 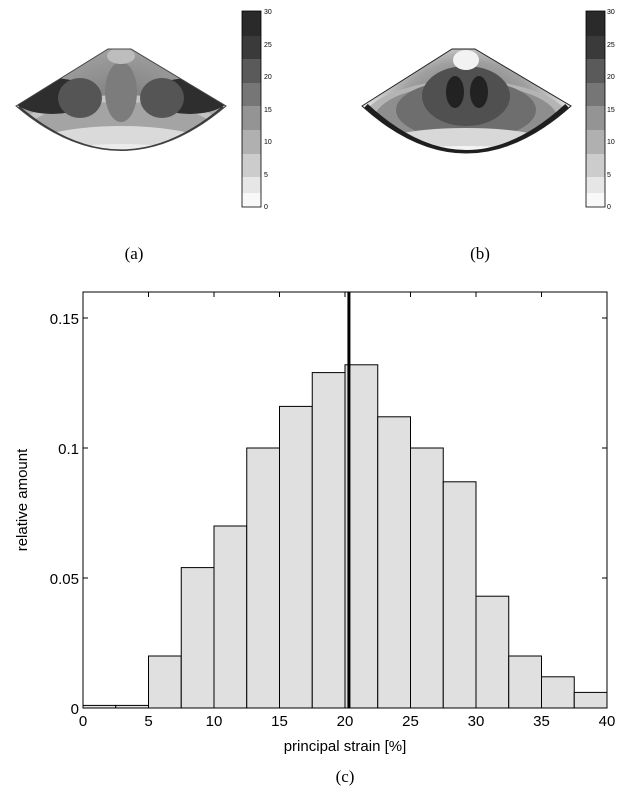 What do you see at coordinates (609, 175) in the screenshot?
I see `panel-b-colorbar-tick: 5` at bounding box center [609, 175].